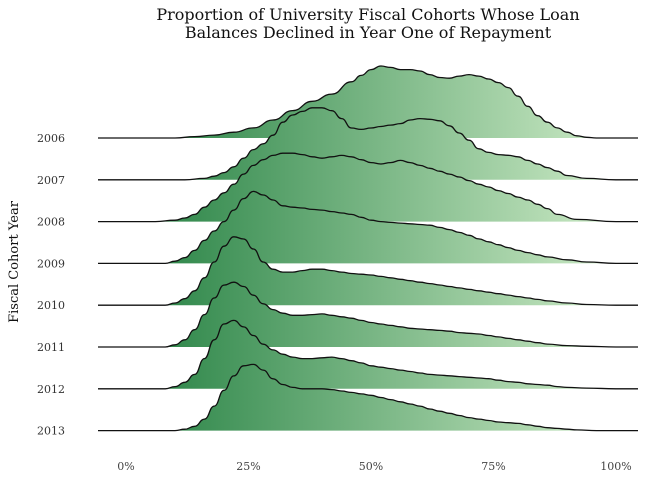  I want to click on ridge-line-2007, so click(368, 144).